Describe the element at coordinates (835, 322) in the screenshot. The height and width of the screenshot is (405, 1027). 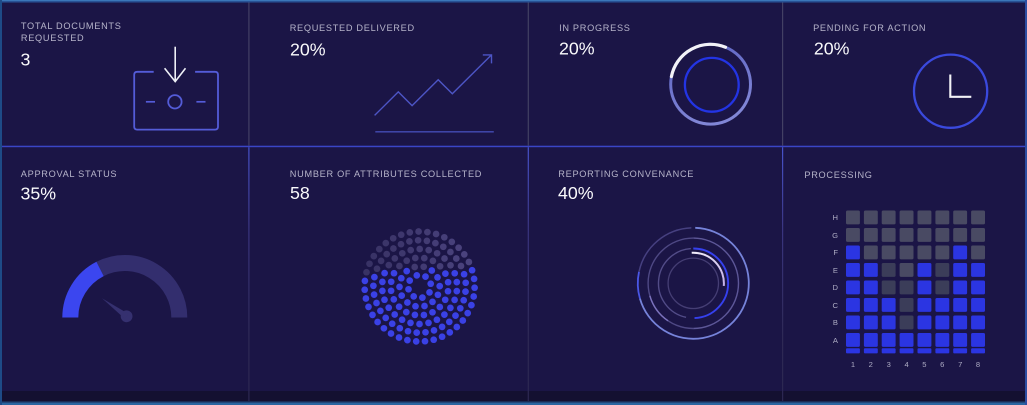
I see `svg-text: B` at that location.